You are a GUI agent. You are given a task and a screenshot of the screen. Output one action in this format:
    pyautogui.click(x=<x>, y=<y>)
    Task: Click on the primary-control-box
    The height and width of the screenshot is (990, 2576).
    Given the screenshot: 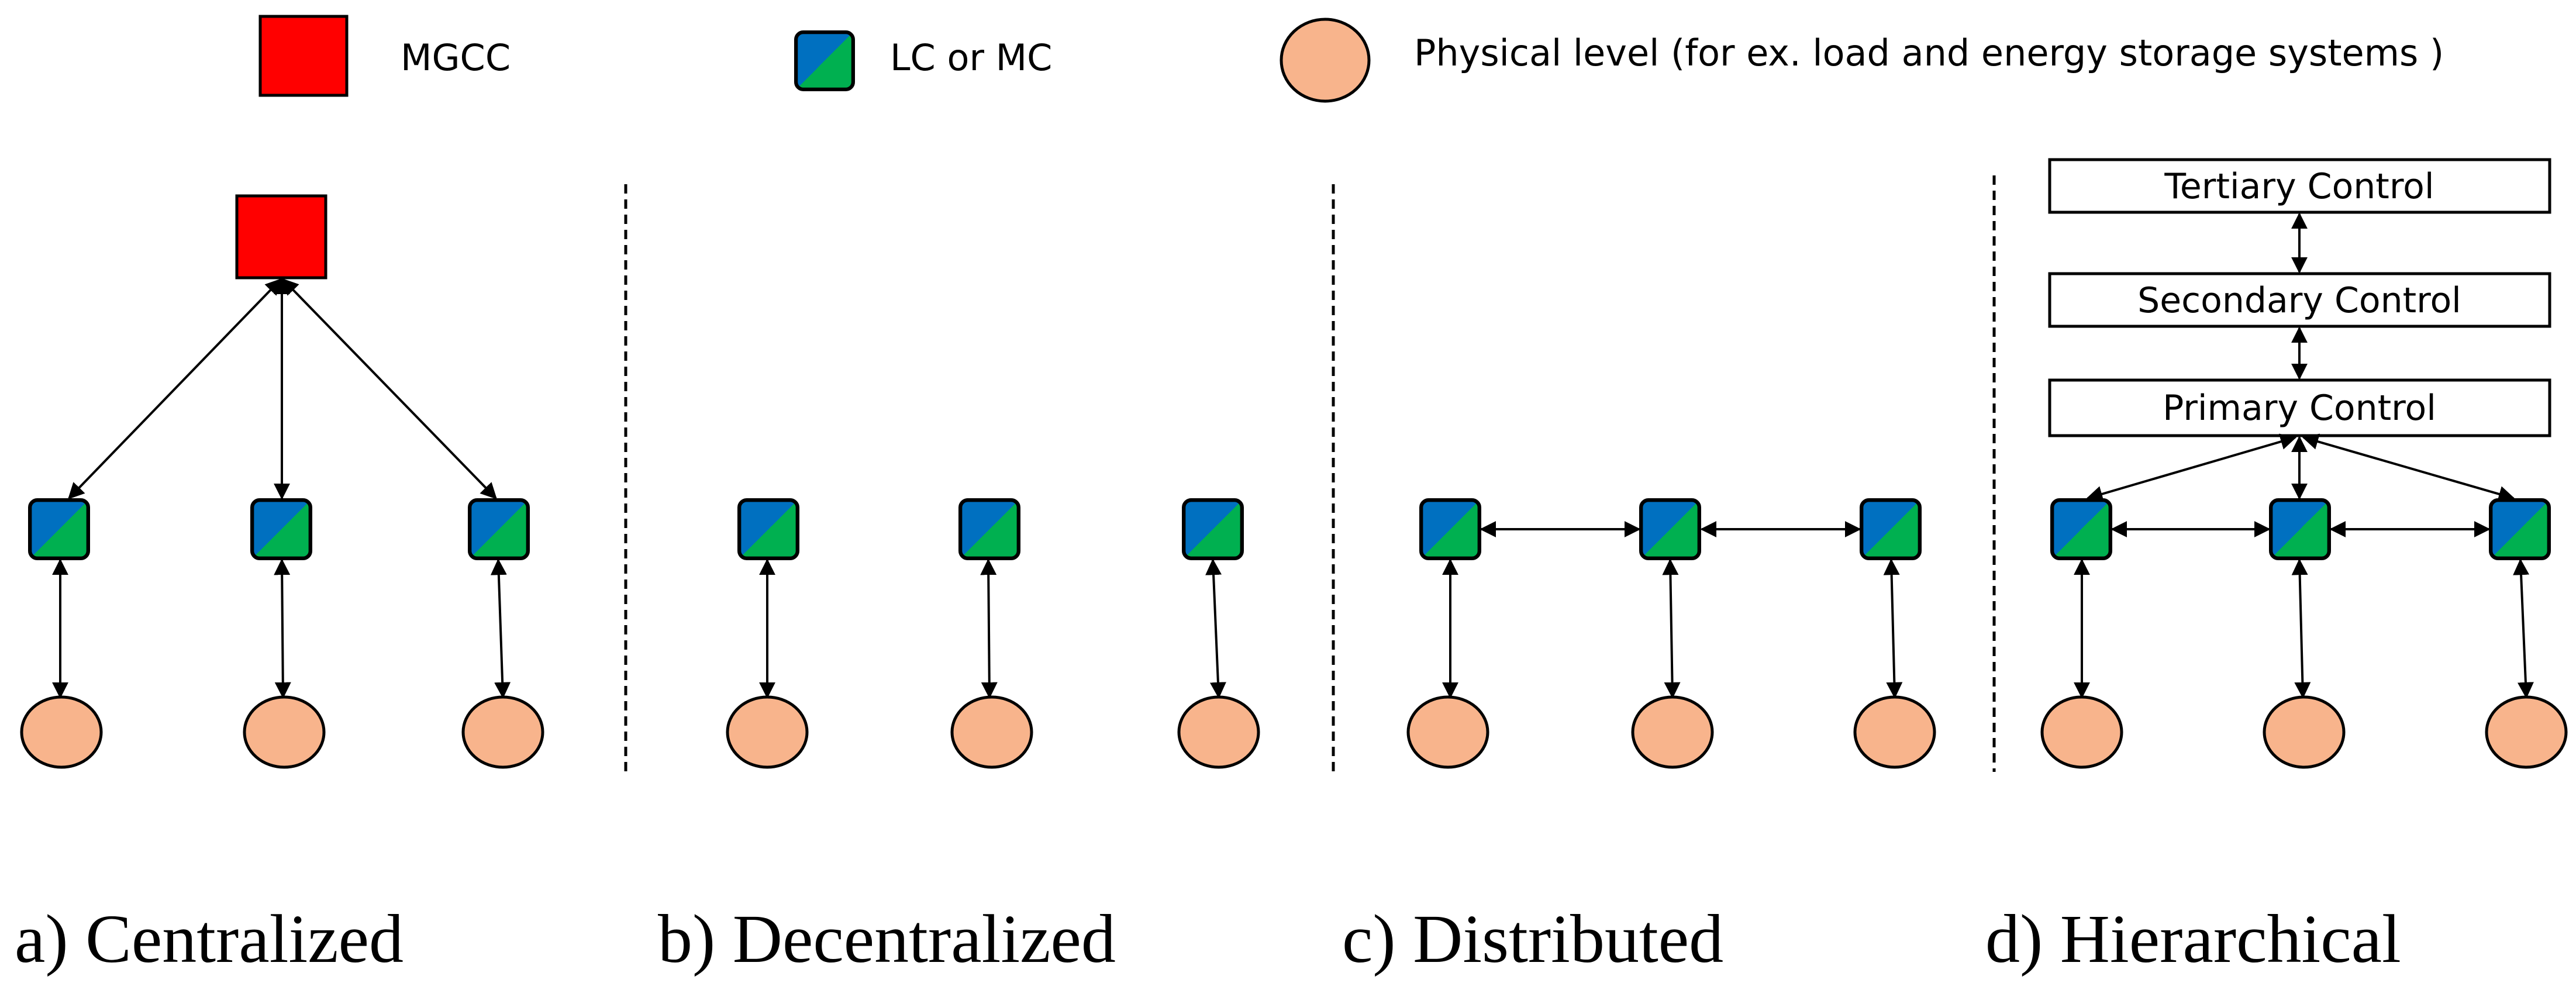 What is the action you would take?
    pyautogui.click(x=2300, y=407)
    